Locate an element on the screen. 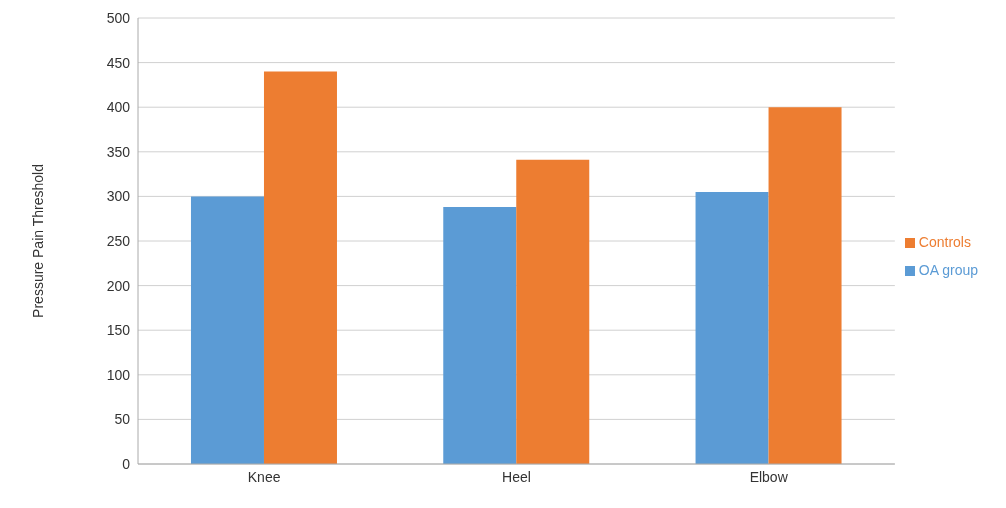  y-tick-label: 350 is located at coordinates (118, 151).